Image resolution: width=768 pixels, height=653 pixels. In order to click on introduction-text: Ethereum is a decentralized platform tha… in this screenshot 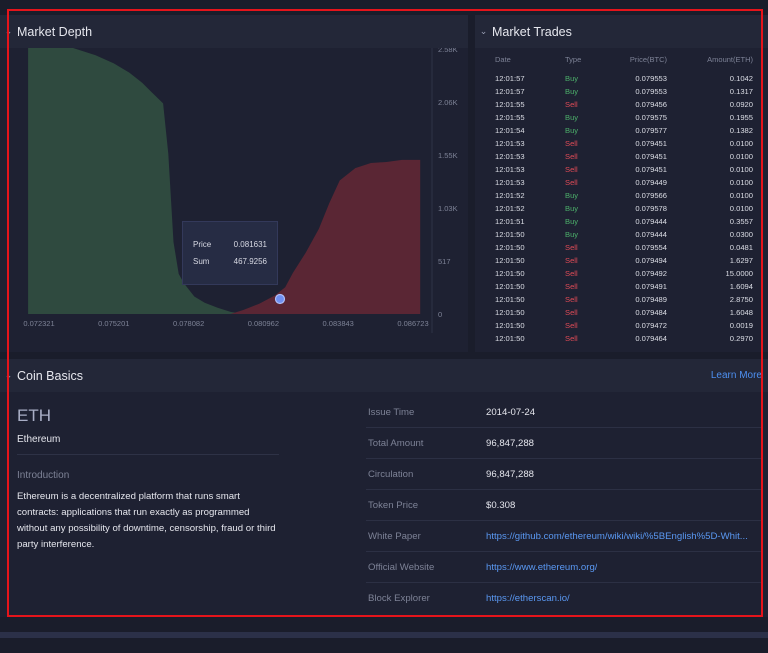, I will do `click(146, 520)`.